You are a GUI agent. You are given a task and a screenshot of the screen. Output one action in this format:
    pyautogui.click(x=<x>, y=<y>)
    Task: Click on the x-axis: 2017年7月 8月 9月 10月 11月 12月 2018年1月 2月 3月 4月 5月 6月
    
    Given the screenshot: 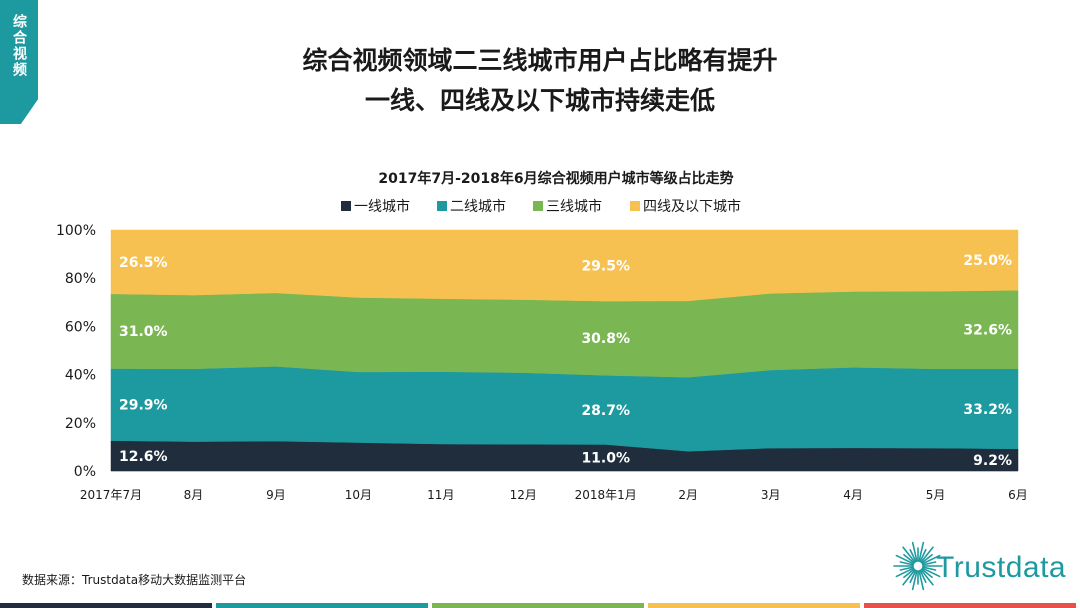 What is the action you would take?
    pyautogui.click(x=554, y=486)
    